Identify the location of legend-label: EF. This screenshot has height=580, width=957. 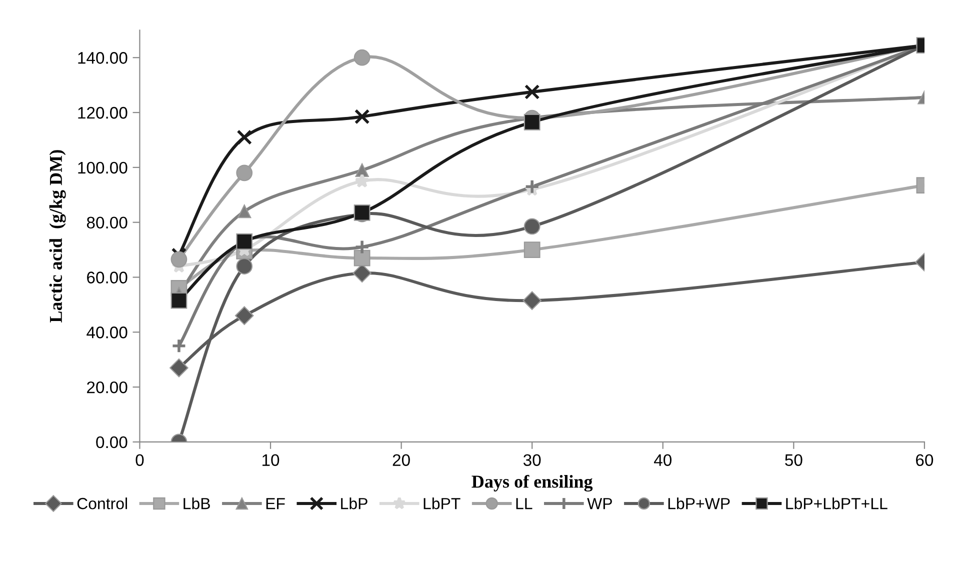
(275, 504).